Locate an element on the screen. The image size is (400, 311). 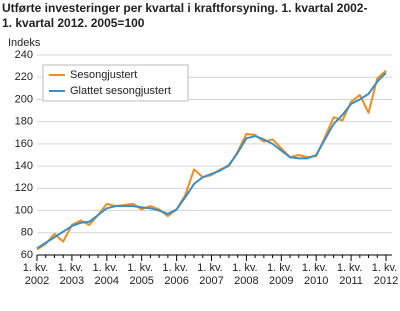
x-tick-label: 1. kv. 2006 is located at coordinates (176, 274).